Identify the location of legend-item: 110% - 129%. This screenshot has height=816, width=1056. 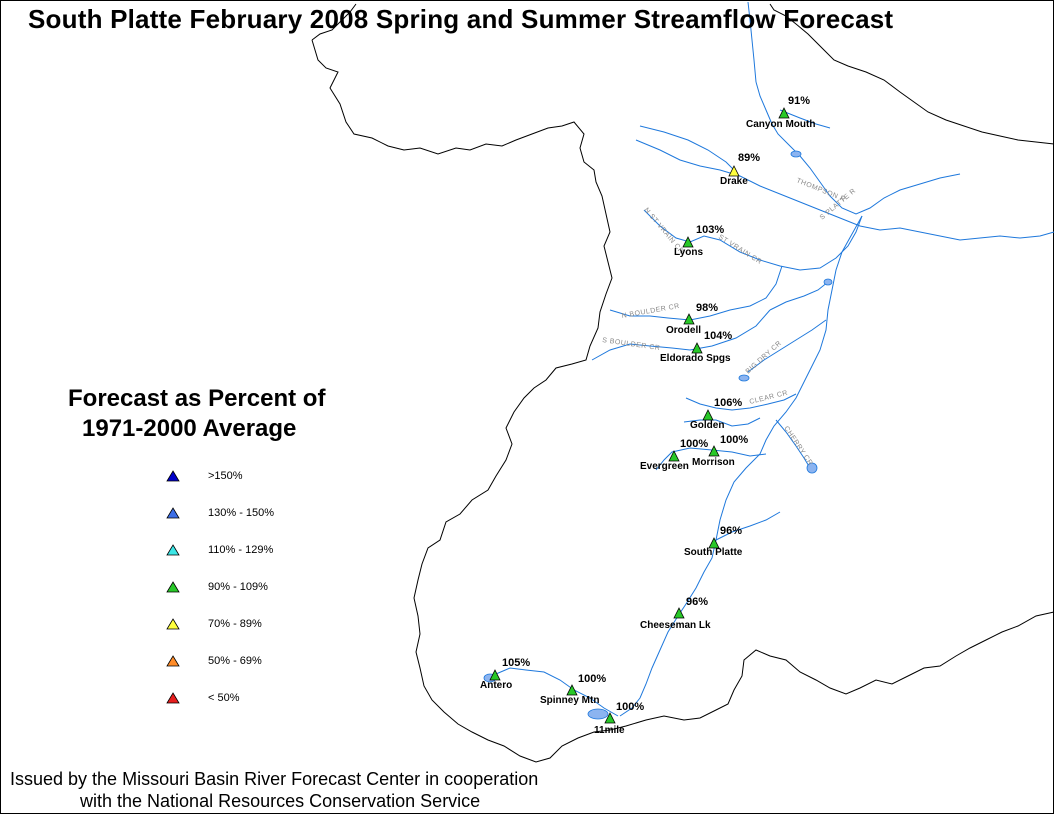
(219, 550).